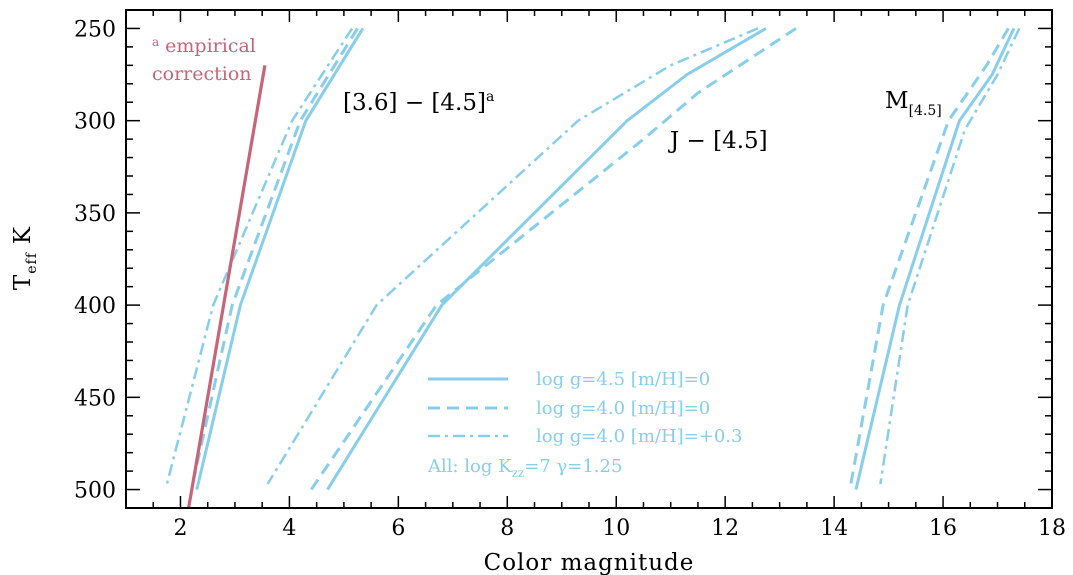 This screenshot has height=575, width=1073. What do you see at coordinates (913, 103) in the screenshot?
I see `annotation-m45: M[4.5]` at bounding box center [913, 103].